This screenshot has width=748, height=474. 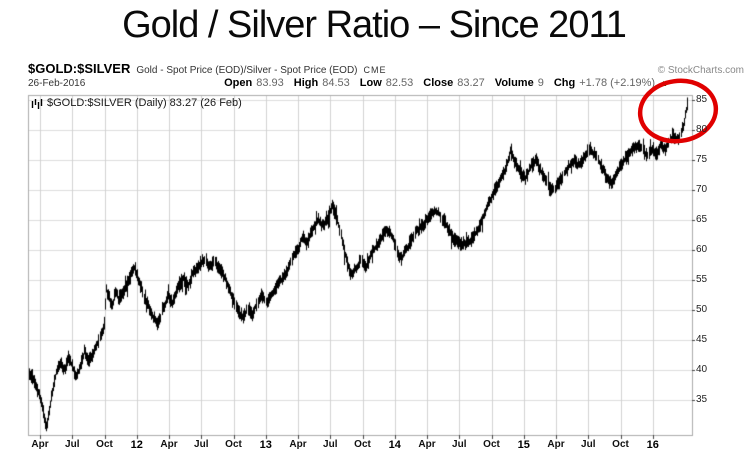 What do you see at coordinates (57, 83) in the screenshot?
I see `quote-date: 26-Feb-2016` at bounding box center [57, 83].